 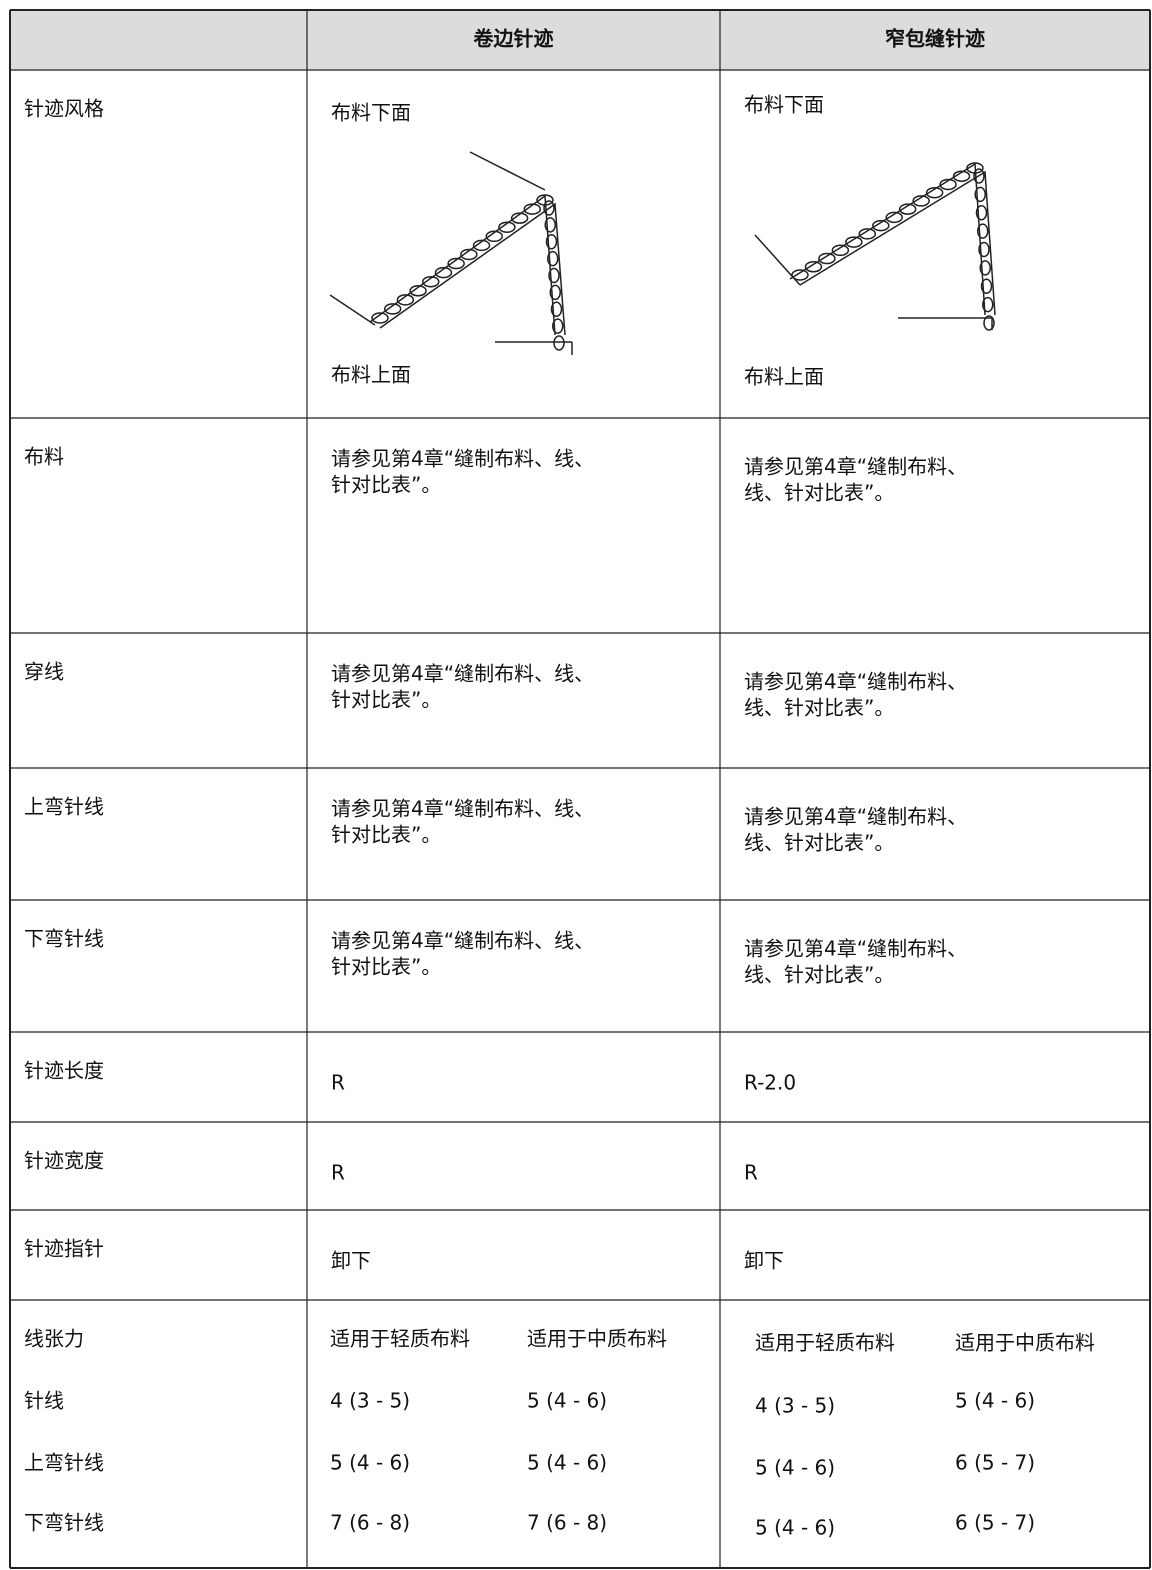 I want to click on tension-label: 下弯针线, so click(x=64, y=1523).